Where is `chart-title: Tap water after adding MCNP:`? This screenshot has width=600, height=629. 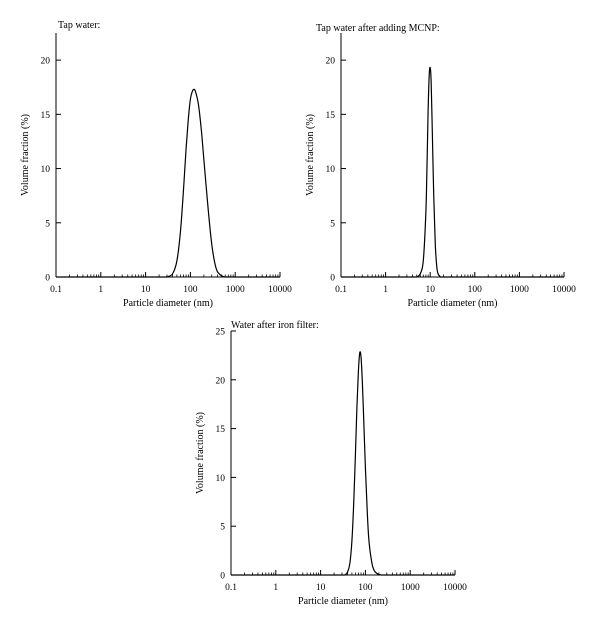 chart-title: Tap water after adding MCNP: is located at coordinates (378, 28).